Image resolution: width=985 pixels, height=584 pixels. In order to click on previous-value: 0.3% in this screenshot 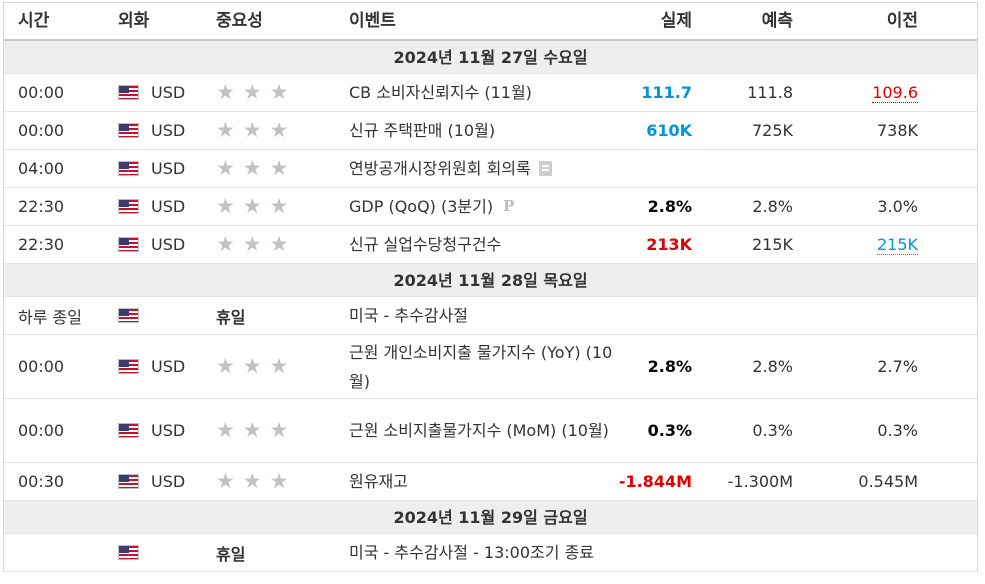, I will do `click(897, 430)`.